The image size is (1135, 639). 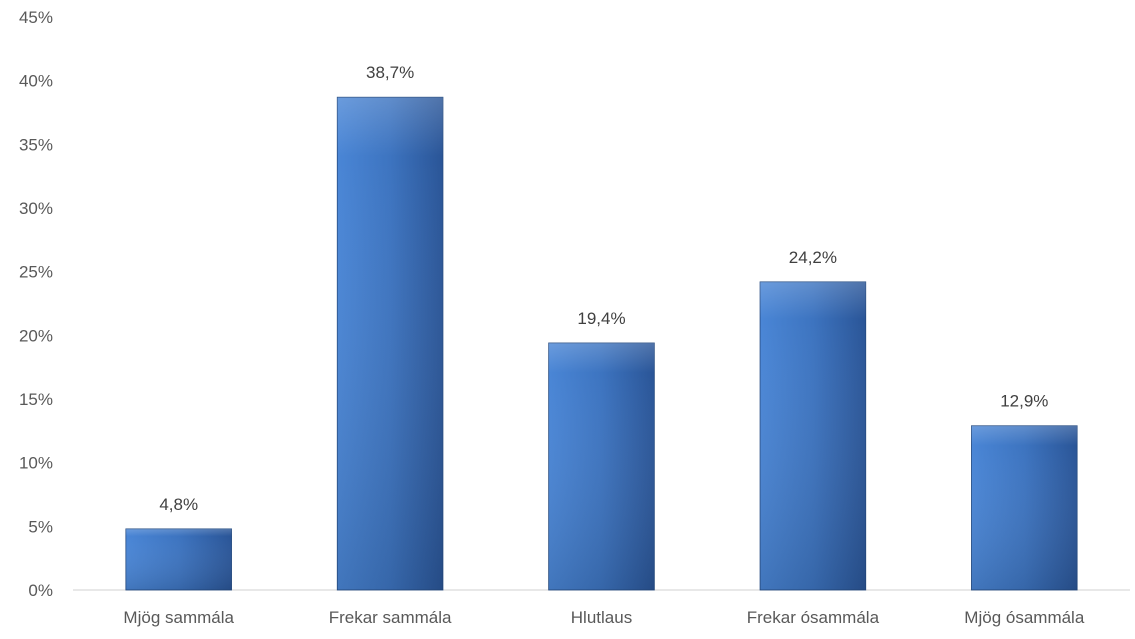 I want to click on bar-value-label: 38,7%, so click(x=390, y=72).